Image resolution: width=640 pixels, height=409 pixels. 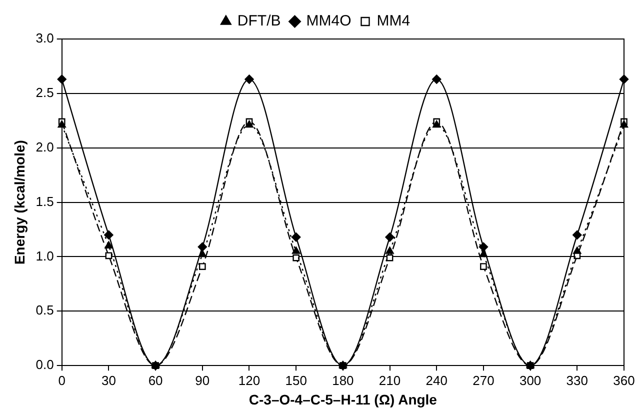 What do you see at coordinates (45, 364) in the screenshot?
I see `y-tick-label: 0.0` at bounding box center [45, 364].